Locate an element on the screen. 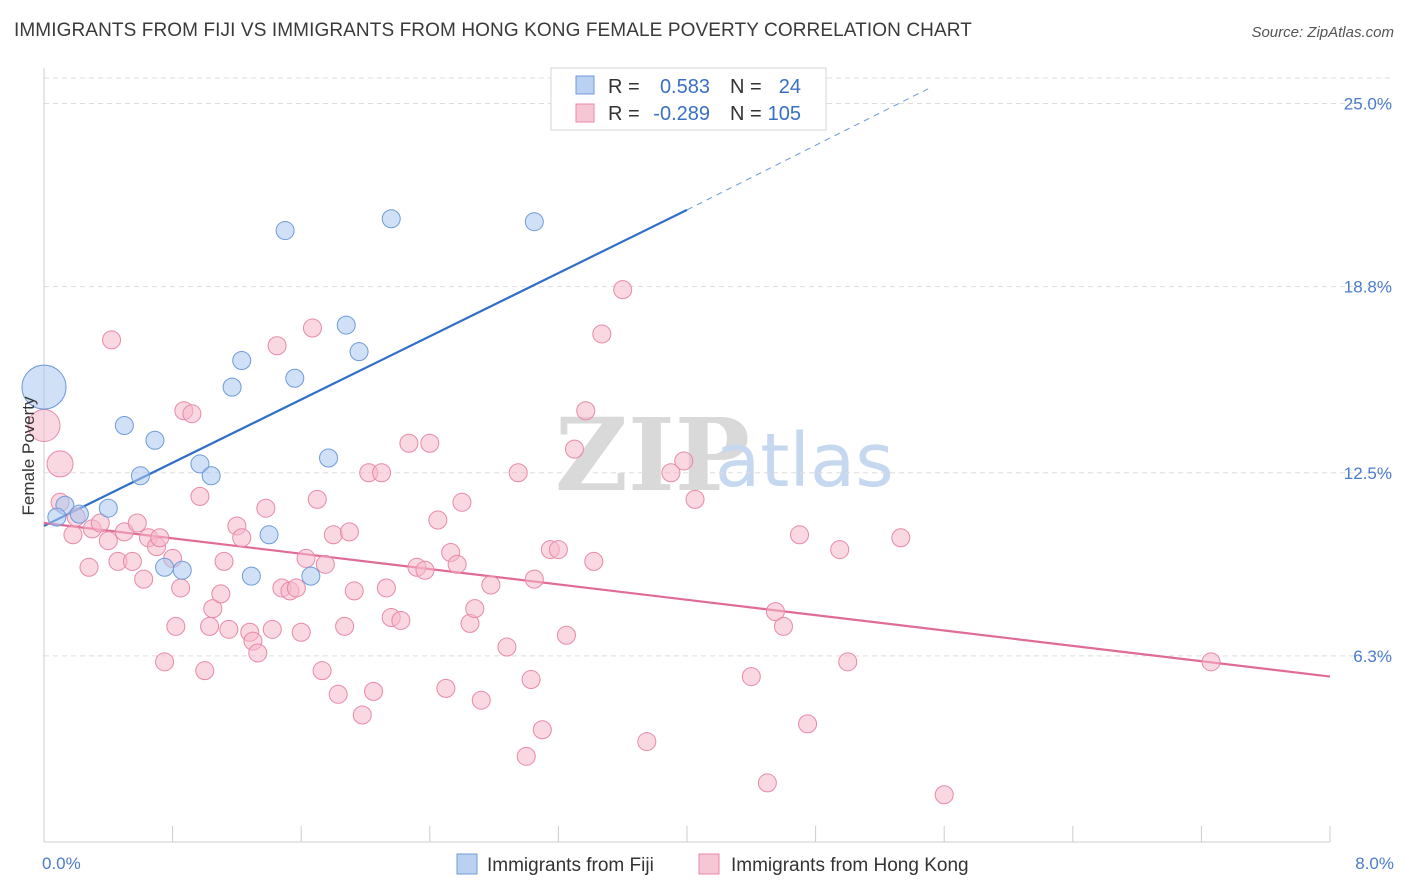  trend-extension-fiji is located at coordinates (807, 149).